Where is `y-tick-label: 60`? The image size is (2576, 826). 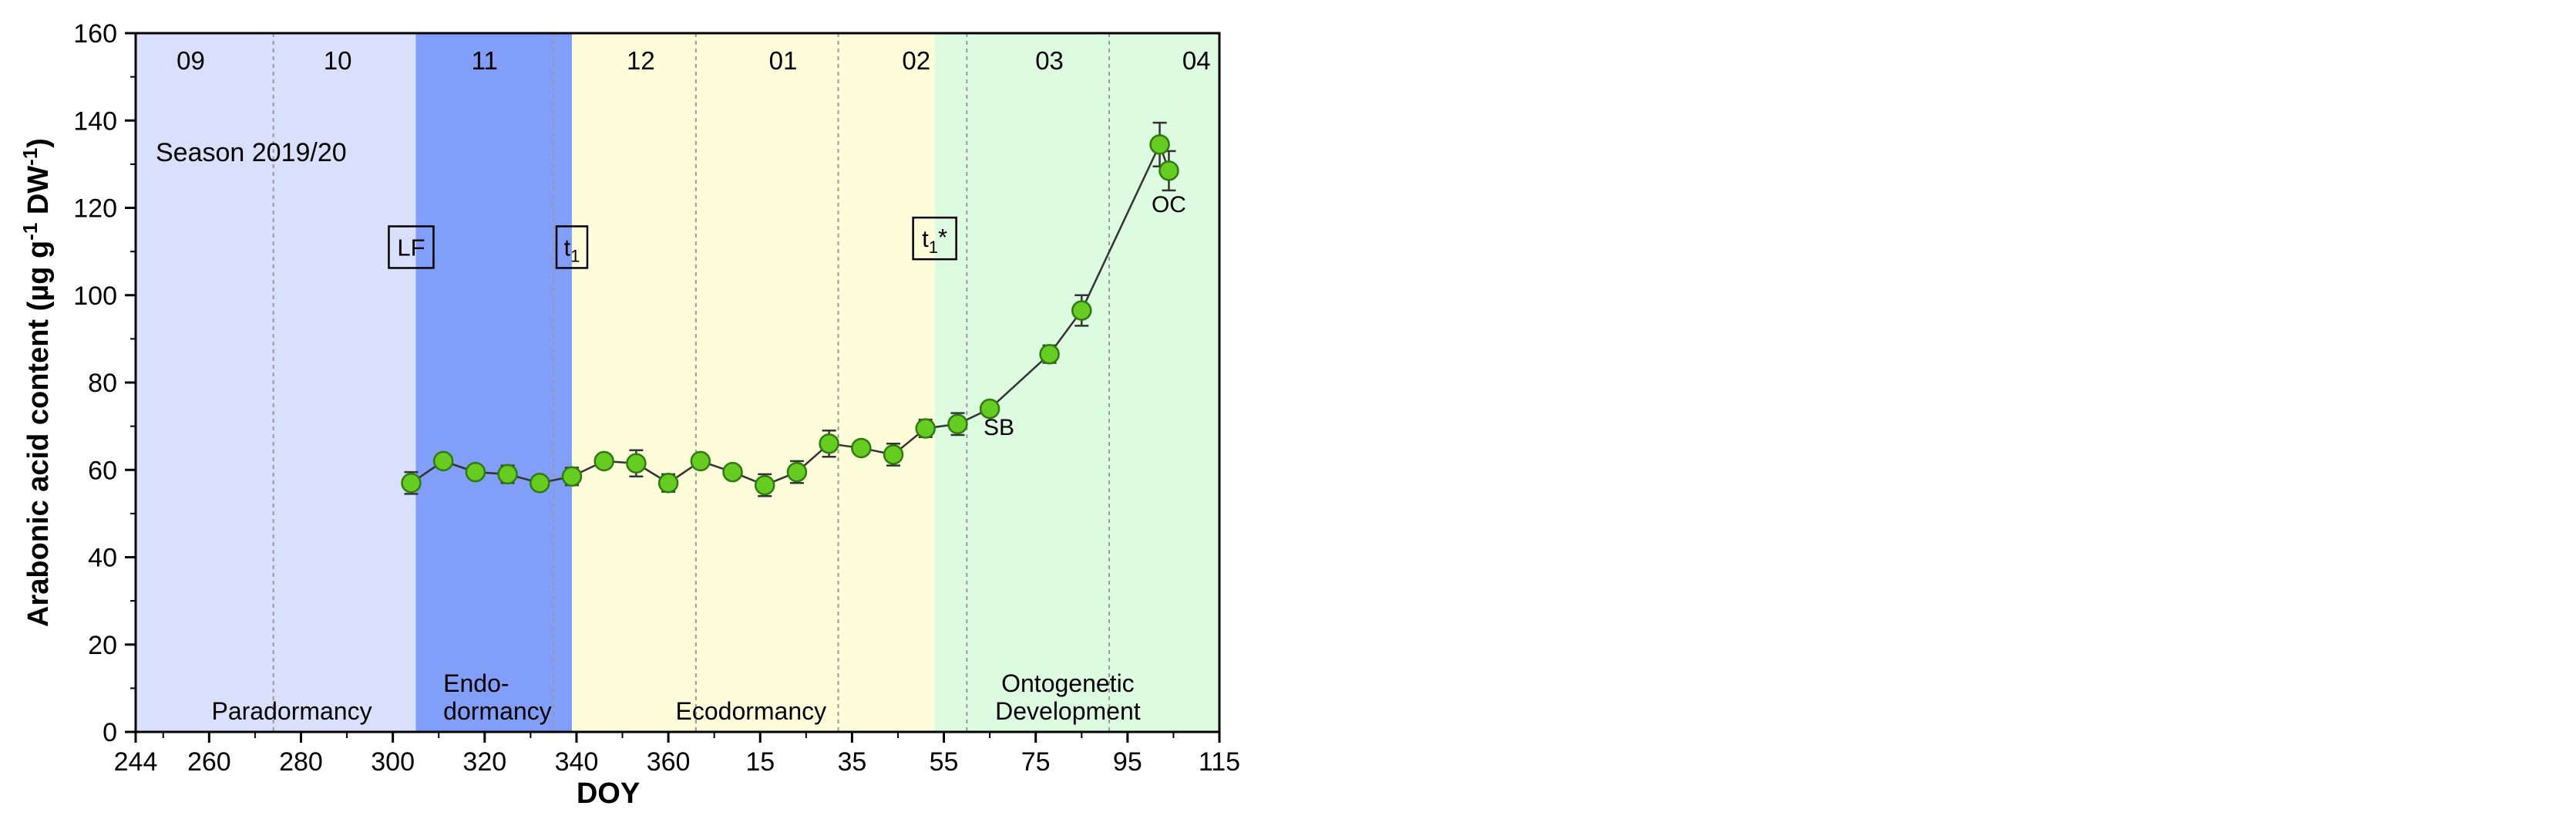 y-tick-label: 60 is located at coordinates (102, 471).